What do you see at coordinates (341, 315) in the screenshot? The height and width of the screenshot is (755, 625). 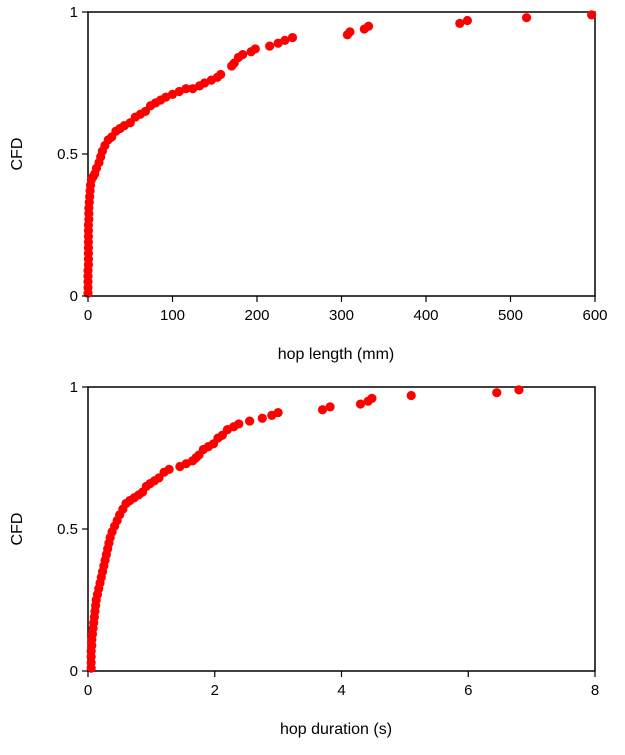 I see `x-tick-label: 300` at bounding box center [341, 315].